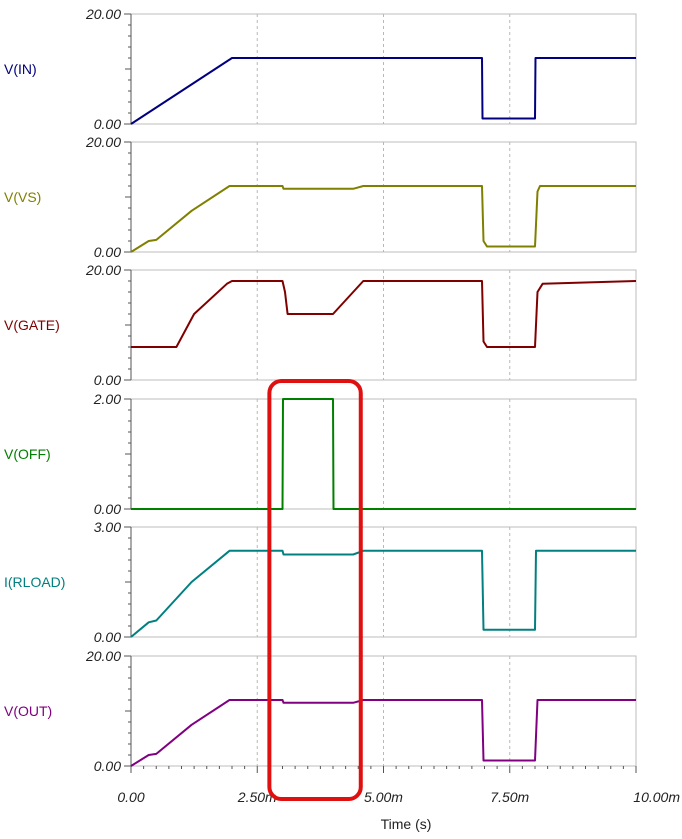  Describe the element at coordinates (383, 797) in the screenshot. I see `x-tick-label: 5.00m` at that location.